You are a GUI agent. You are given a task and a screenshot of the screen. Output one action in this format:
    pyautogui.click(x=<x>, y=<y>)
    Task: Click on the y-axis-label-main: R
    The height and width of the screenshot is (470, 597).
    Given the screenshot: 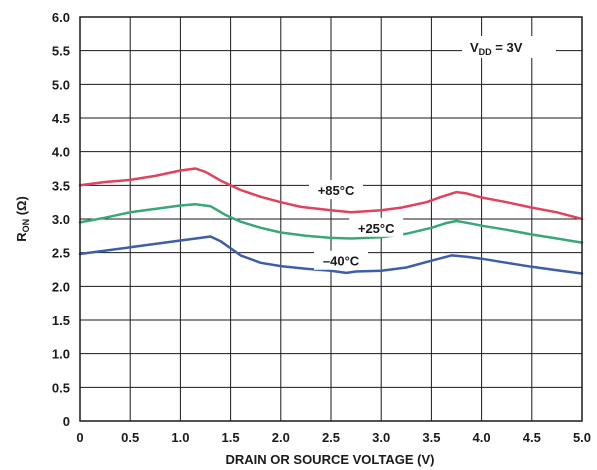 What is the action you would take?
    pyautogui.click(x=21, y=237)
    